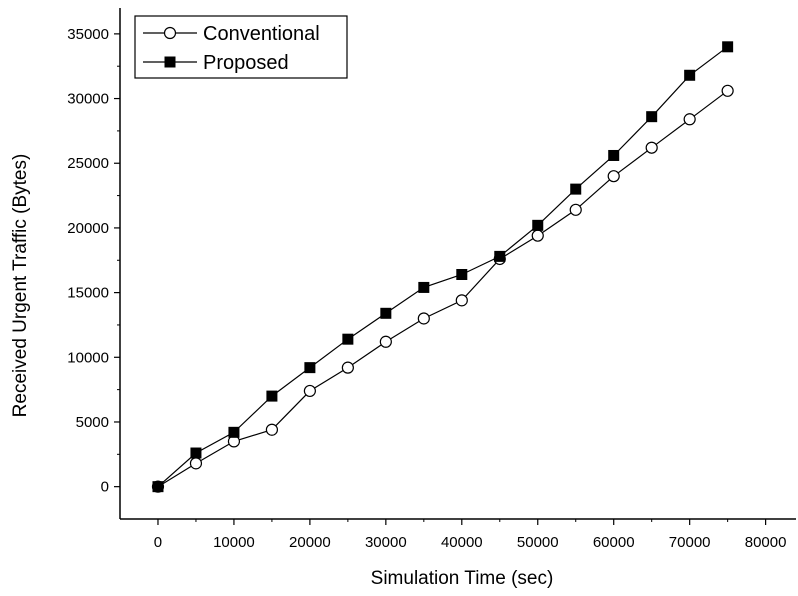  What do you see at coordinates (462, 542) in the screenshot?
I see `x-tick-label: 40000` at bounding box center [462, 542].